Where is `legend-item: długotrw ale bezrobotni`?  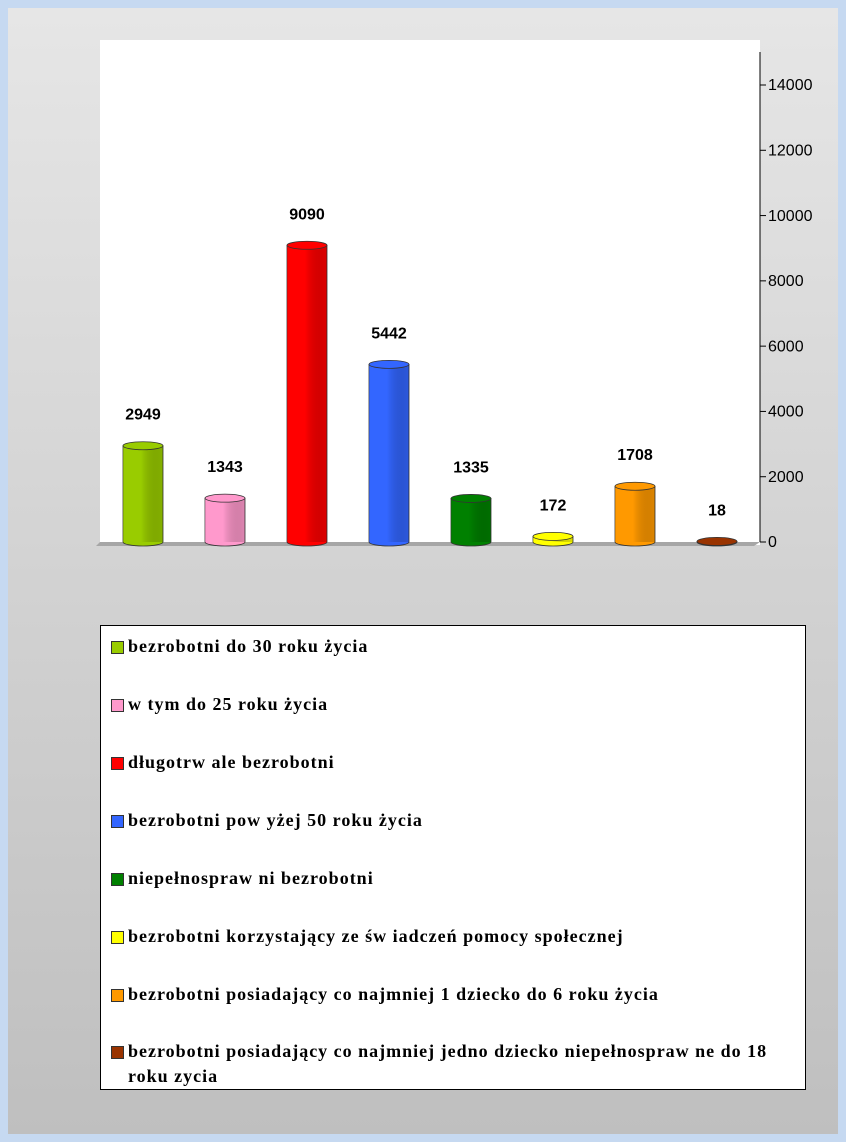
legend-item: długotrw ale bezrobotni is located at coordinates (458, 779).